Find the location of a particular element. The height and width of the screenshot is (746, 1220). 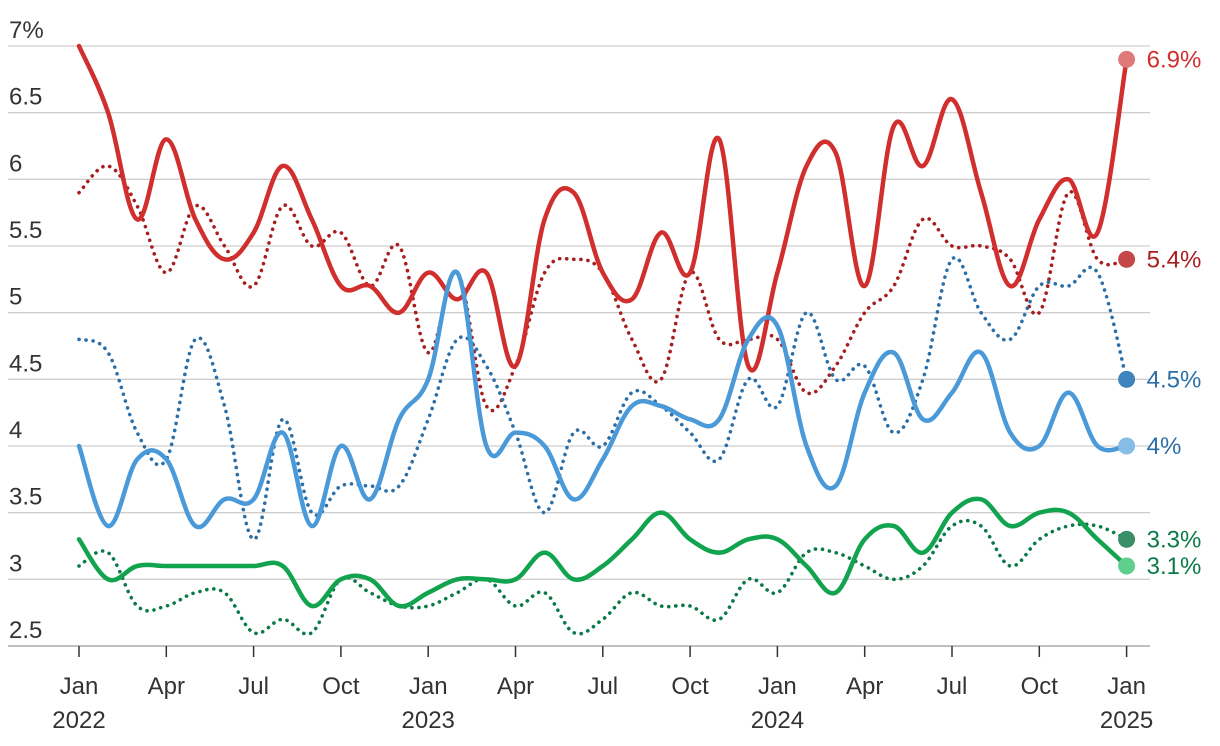

y-tick-label: 3.5 is located at coordinates (25, 497).